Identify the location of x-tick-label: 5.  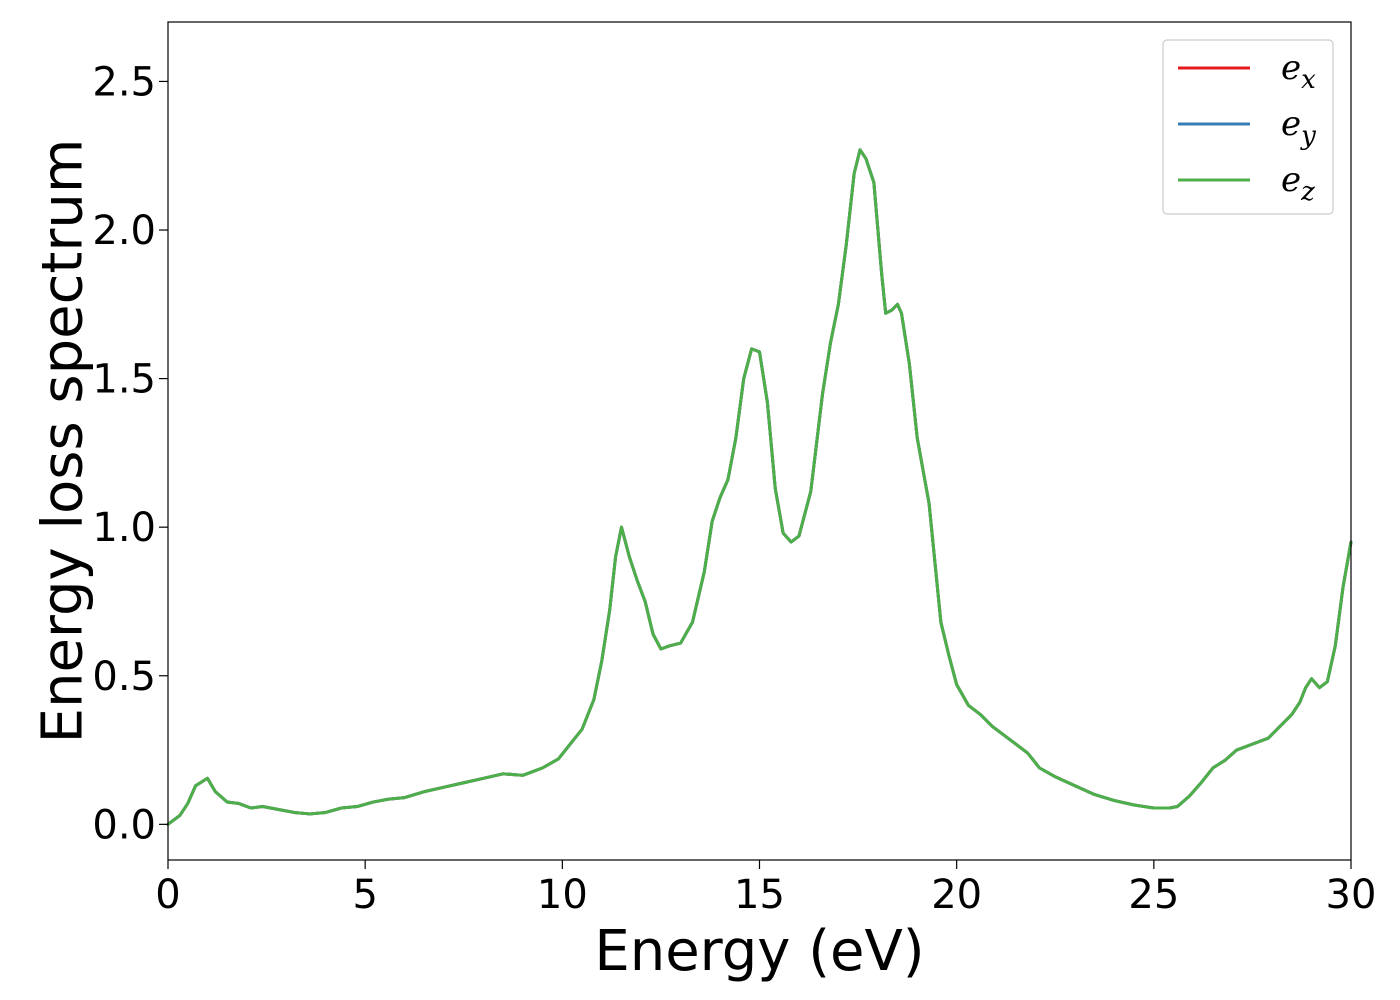
(364, 895).